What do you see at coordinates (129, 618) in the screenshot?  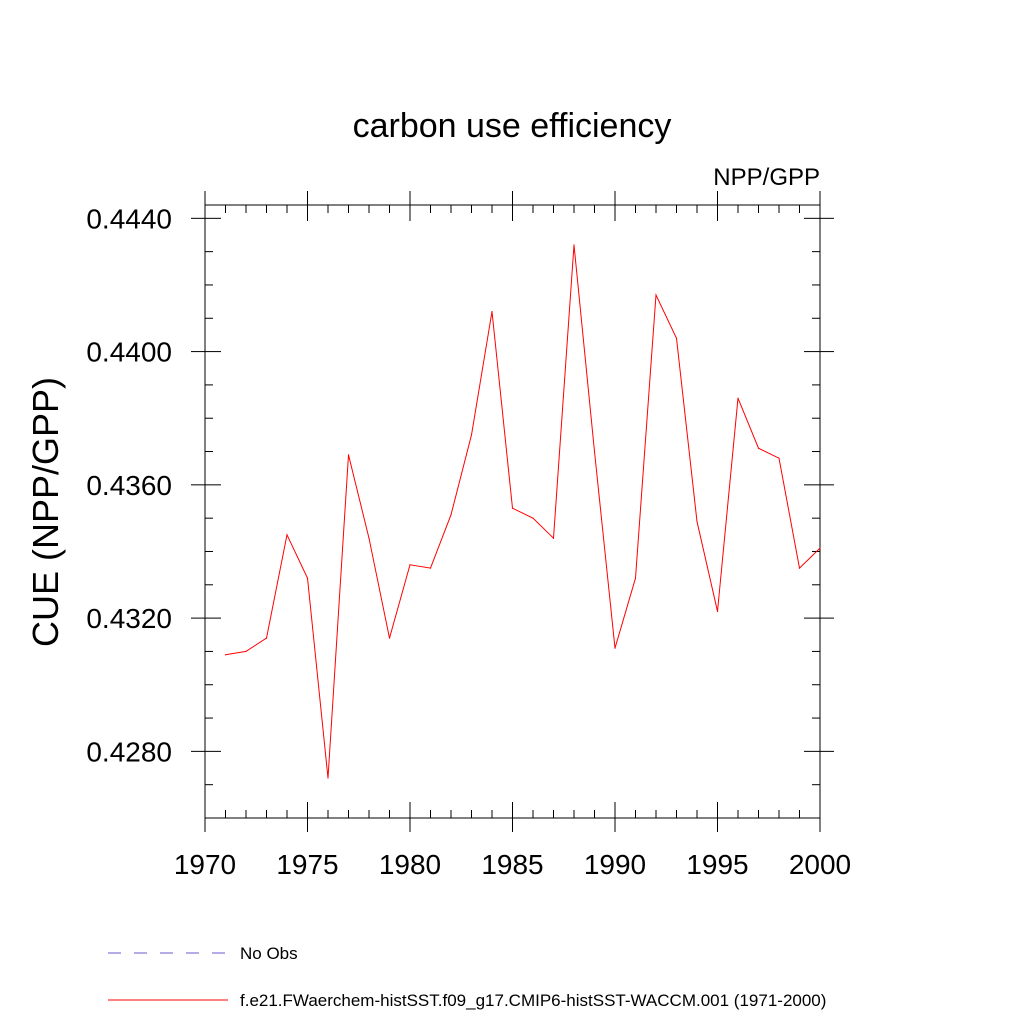 I see `y-tick-label: 0.4320` at bounding box center [129, 618].